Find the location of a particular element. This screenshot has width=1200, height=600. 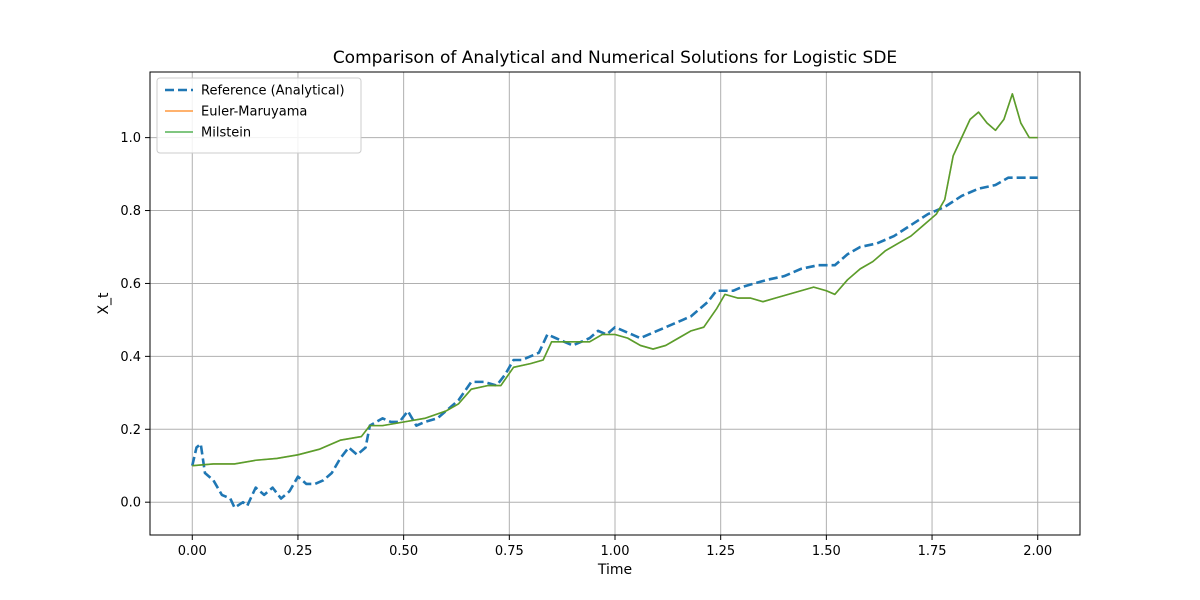

y-tick-label: 0.4 is located at coordinates (130, 357).